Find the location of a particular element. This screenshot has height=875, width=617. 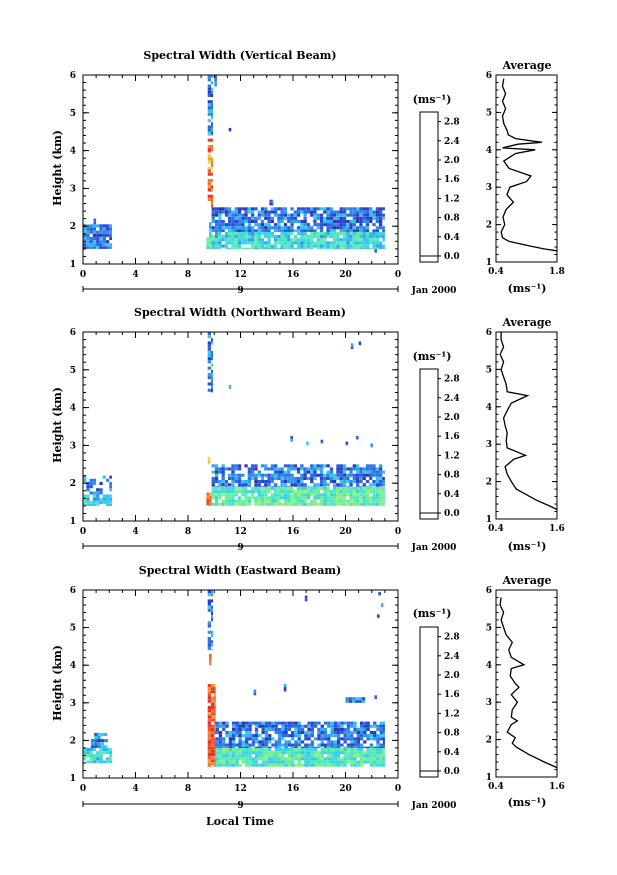

average-profile-line is located at coordinates (528, 683).